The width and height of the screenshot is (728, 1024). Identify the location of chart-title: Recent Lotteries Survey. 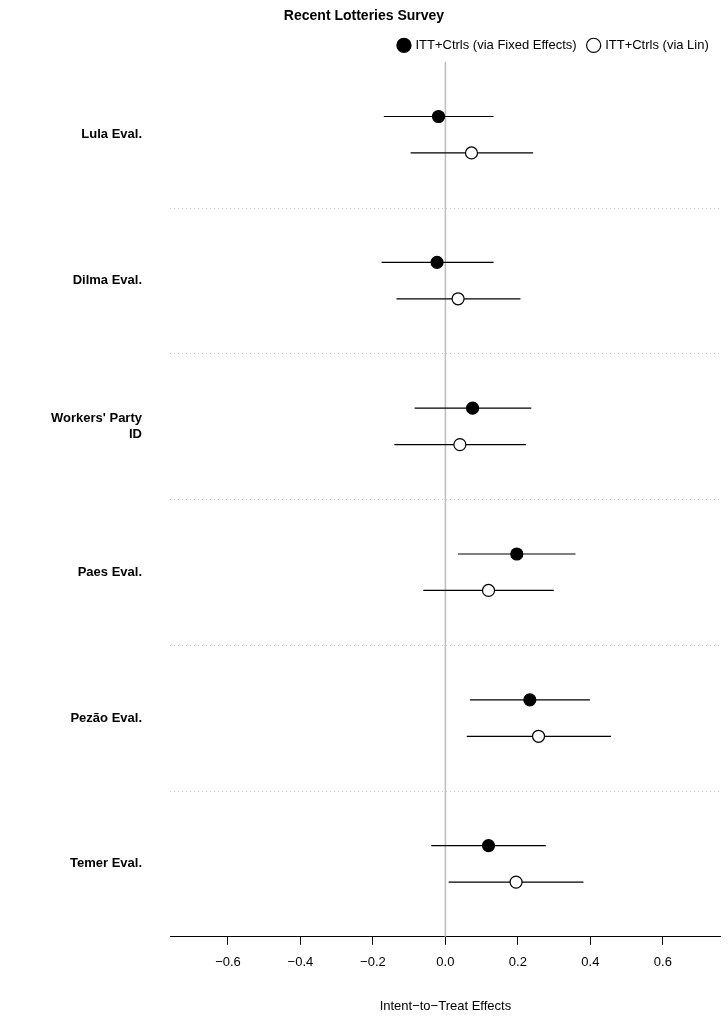
(364, 15).